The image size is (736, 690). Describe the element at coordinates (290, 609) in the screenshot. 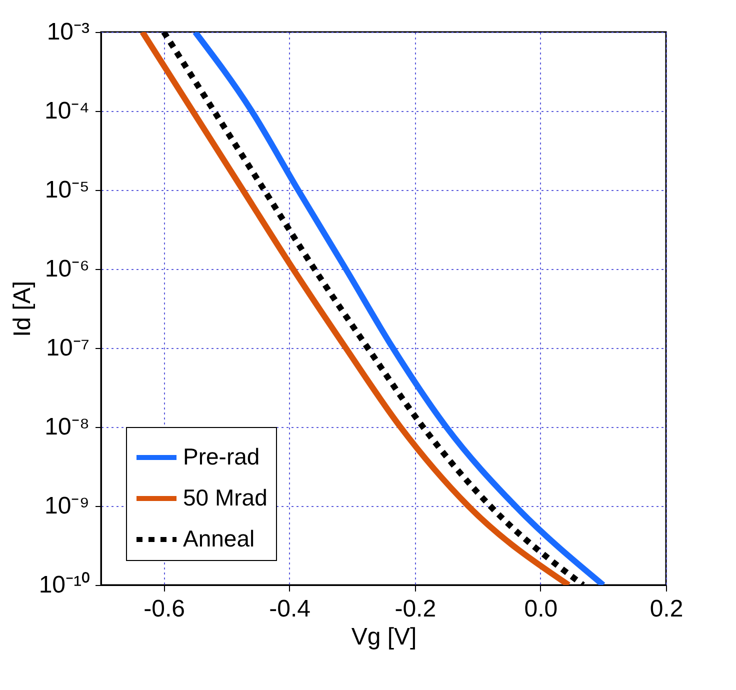

I see `x-tick-label: -0.4` at that location.